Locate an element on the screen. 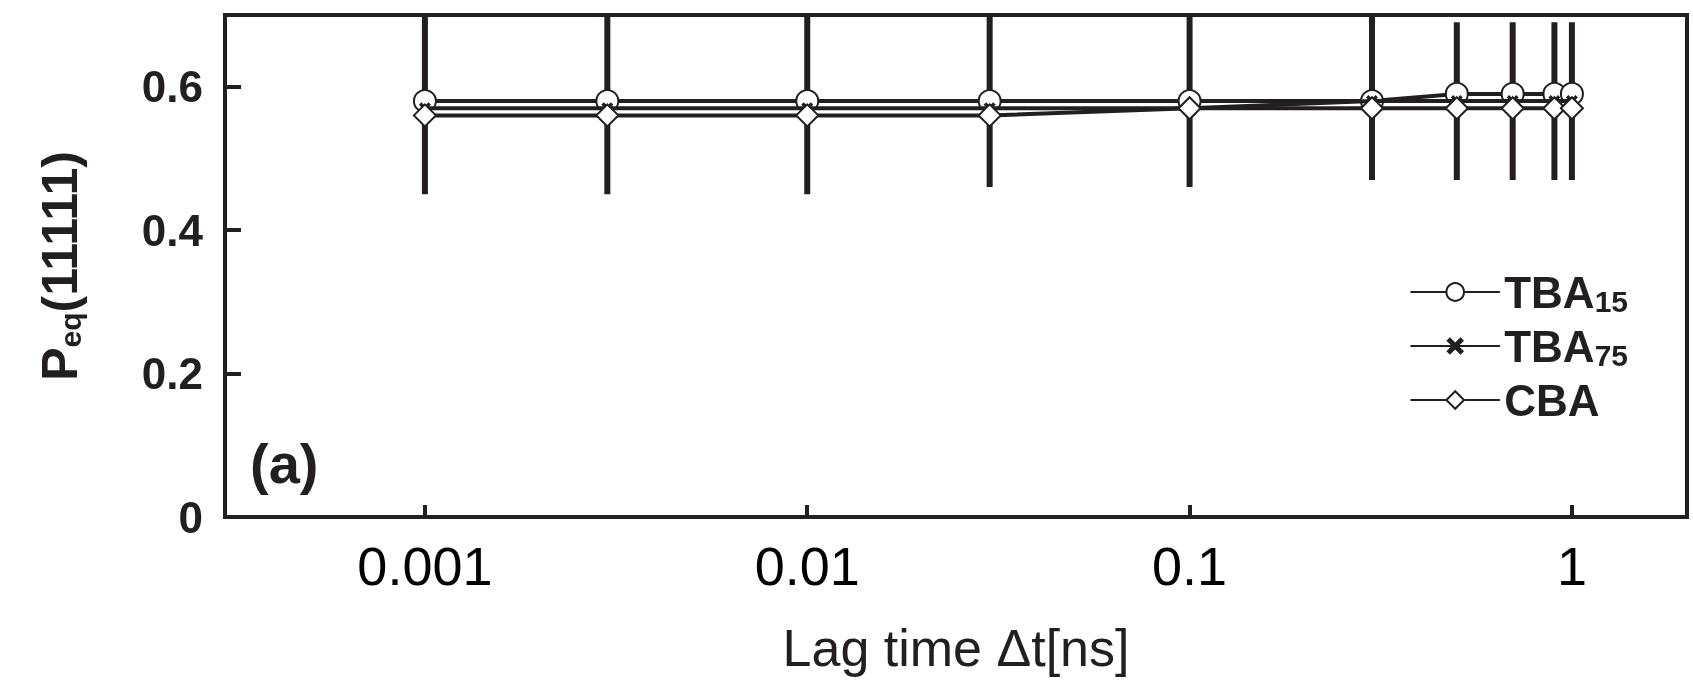 Image resolution: width=1693 pixels, height=690 pixels. x-axis-title: Lag time Δt[ns] is located at coordinates (956, 648).